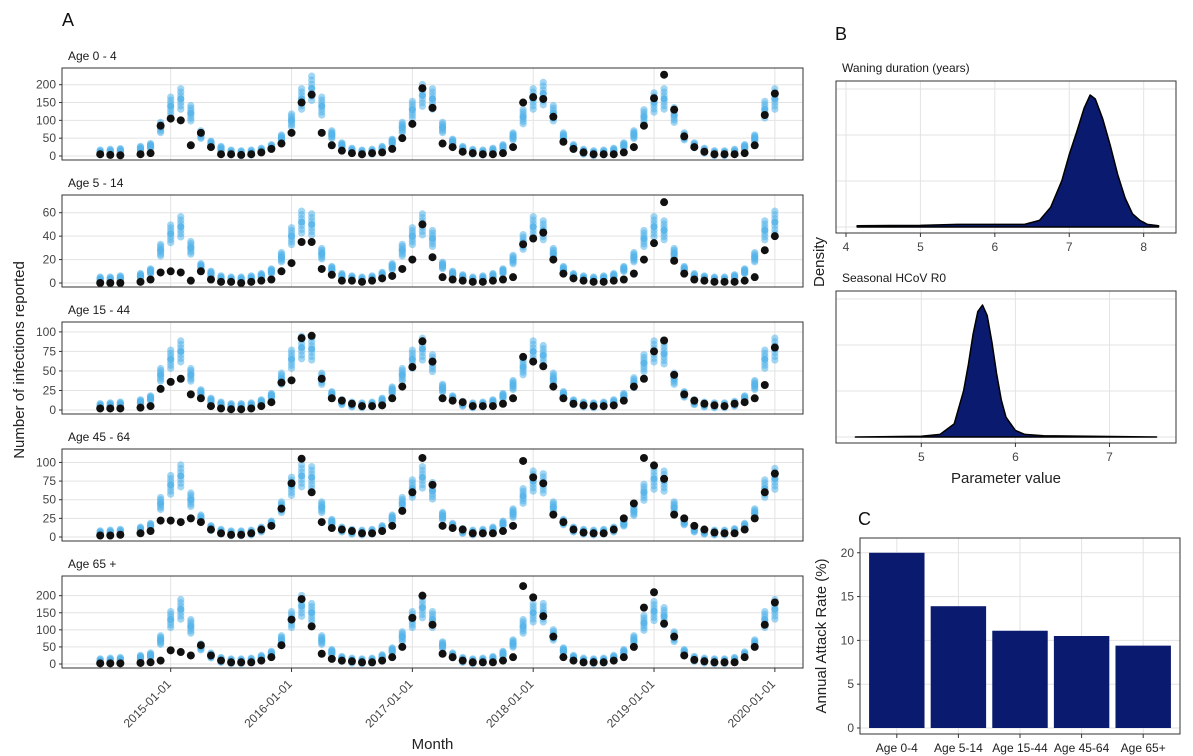 The height and width of the screenshot is (756, 1193). What do you see at coordinates (1143, 748) in the screenshot?
I see `x-tick-label: Age 65+` at bounding box center [1143, 748].